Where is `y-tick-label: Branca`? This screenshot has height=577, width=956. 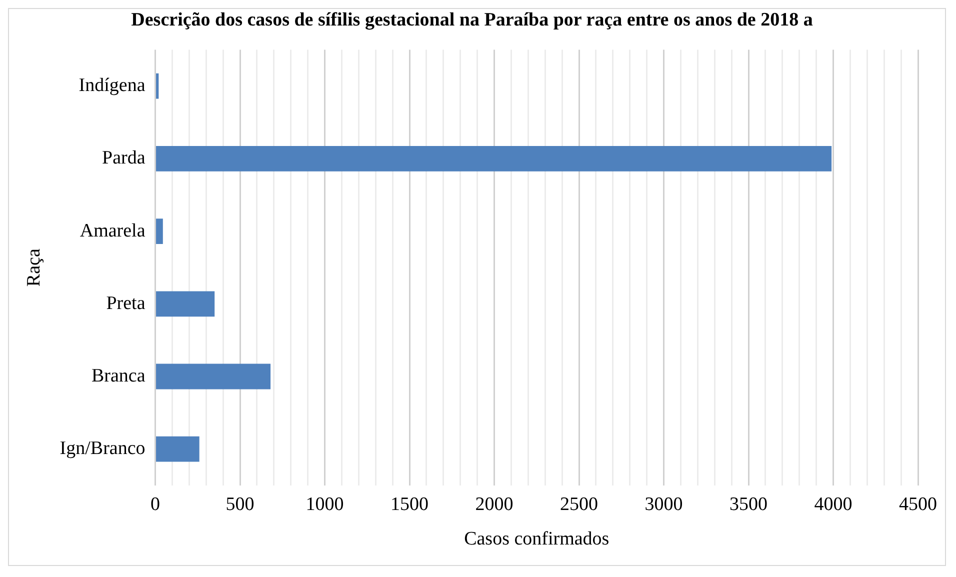
y-tick-label: Branca is located at coordinates (118, 375).